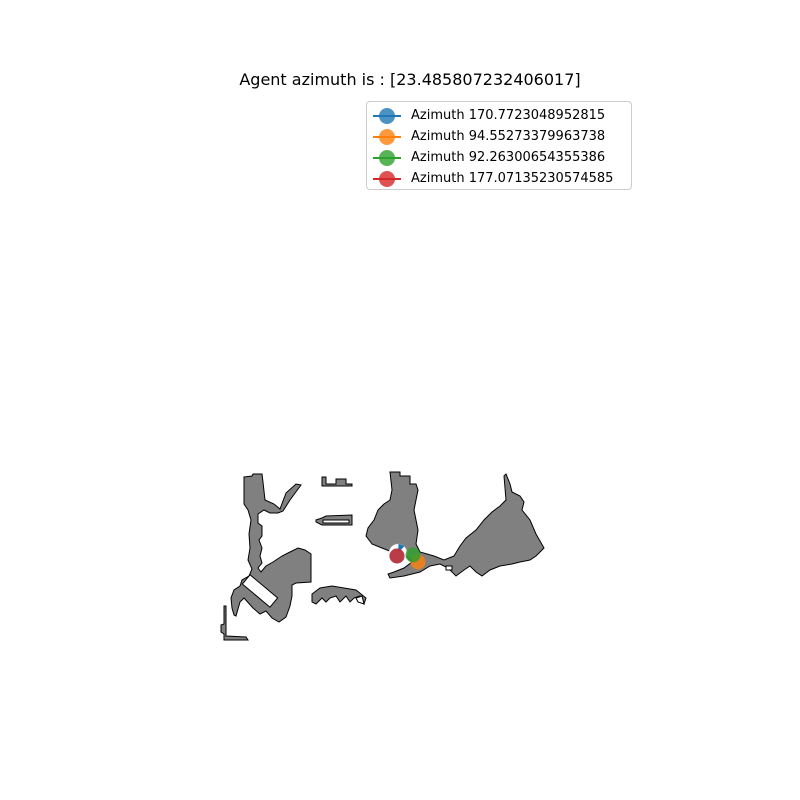 The width and height of the screenshot is (800, 800). I want to click on floor-regions, so click(382, 556).